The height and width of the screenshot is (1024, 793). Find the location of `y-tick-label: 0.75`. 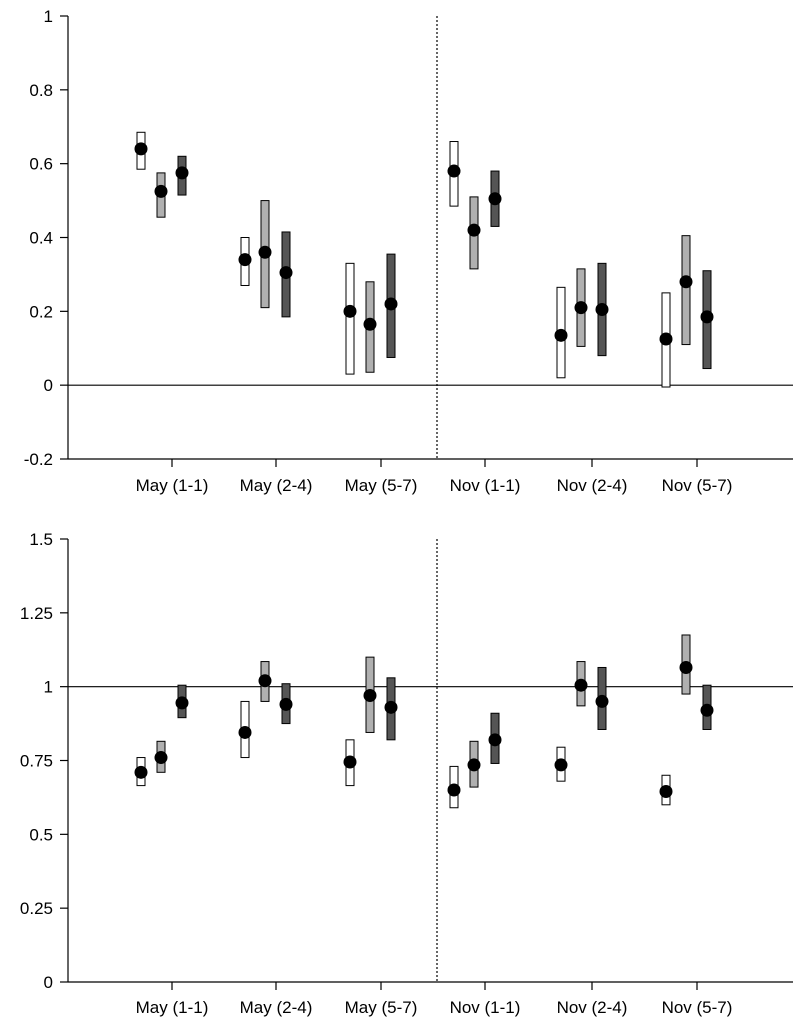

y-tick-label: 0.75 is located at coordinates (36, 761).